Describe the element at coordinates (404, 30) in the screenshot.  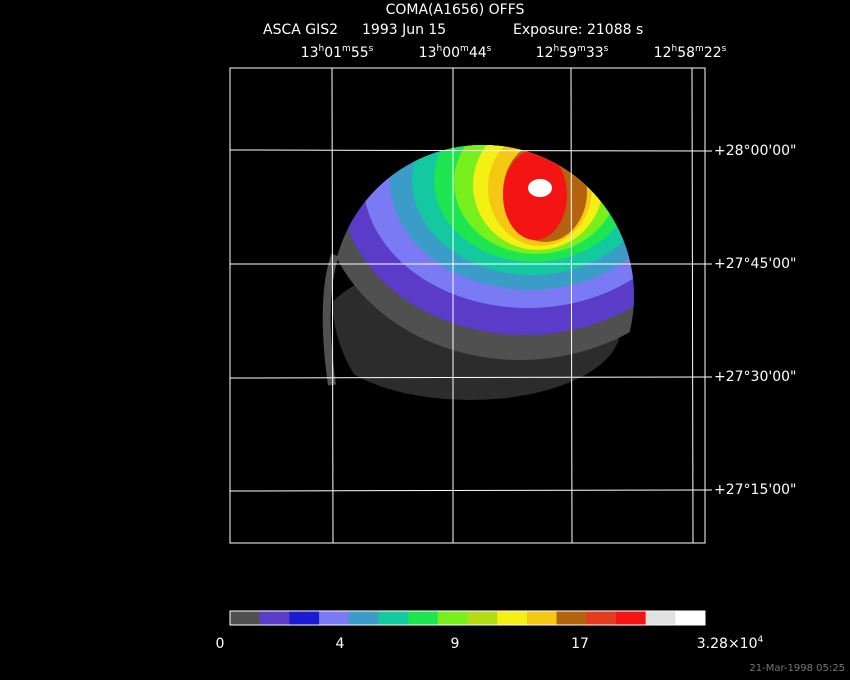
I see `date: 1993 Jun 15` at that location.